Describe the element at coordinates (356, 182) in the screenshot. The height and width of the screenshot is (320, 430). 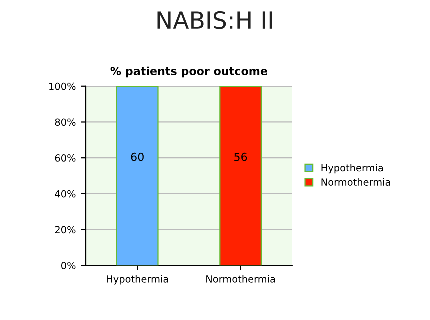
I see `legend-label: Normothermia` at that location.